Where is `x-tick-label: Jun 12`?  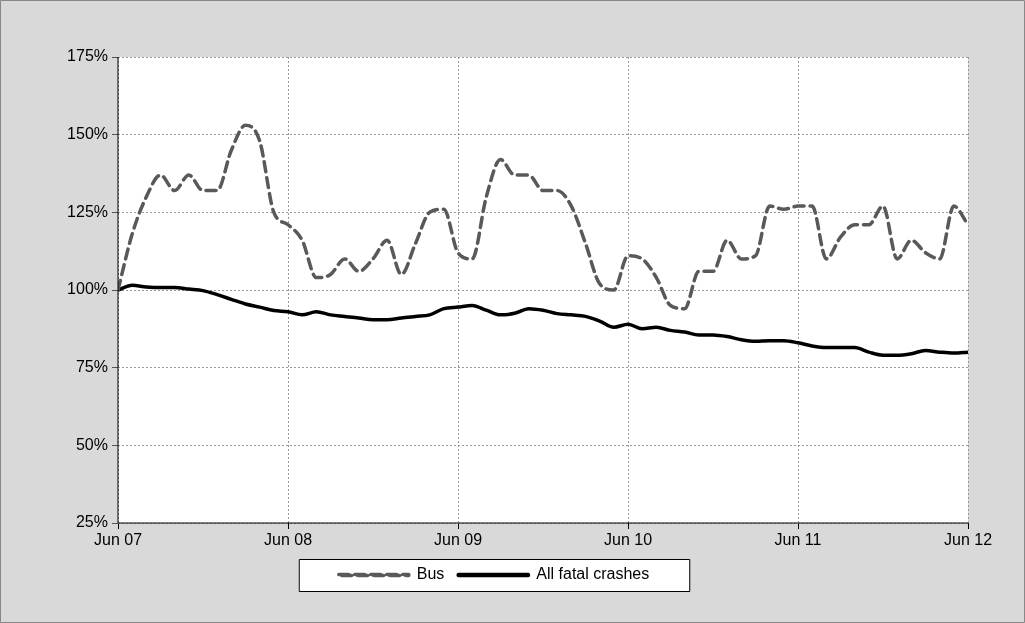 x-tick-label: Jun 12 is located at coordinates (968, 540).